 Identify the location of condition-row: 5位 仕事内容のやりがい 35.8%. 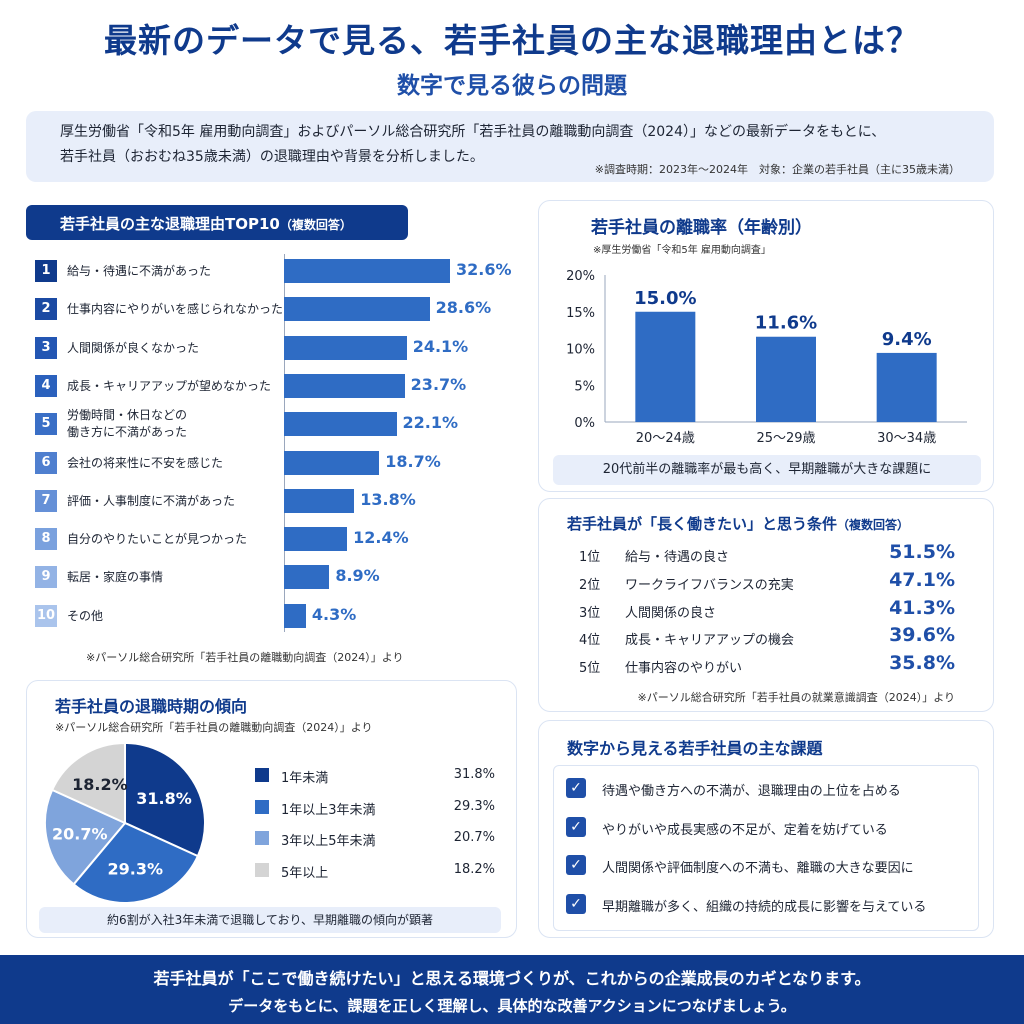
(767, 665).